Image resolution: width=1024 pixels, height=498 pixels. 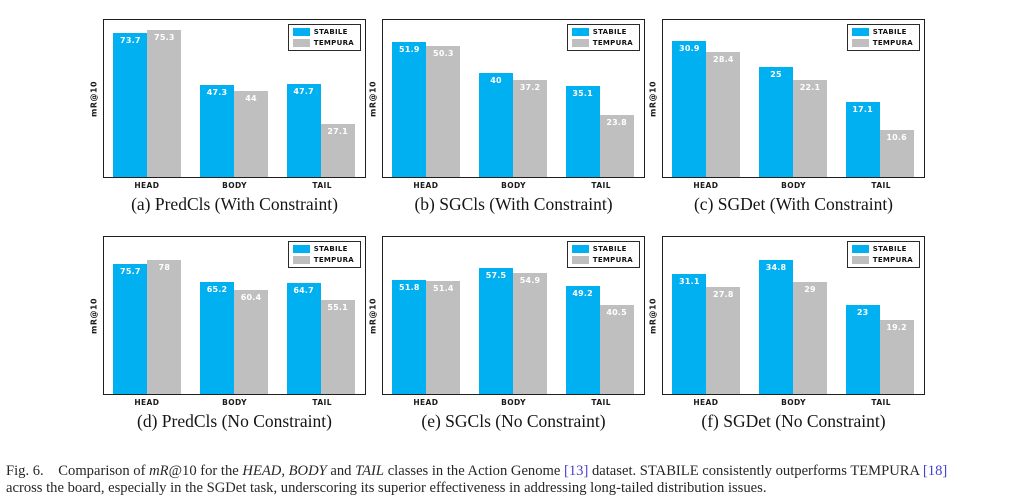 I want to click on bar-value-label: 44, so click(x=251, y=98).